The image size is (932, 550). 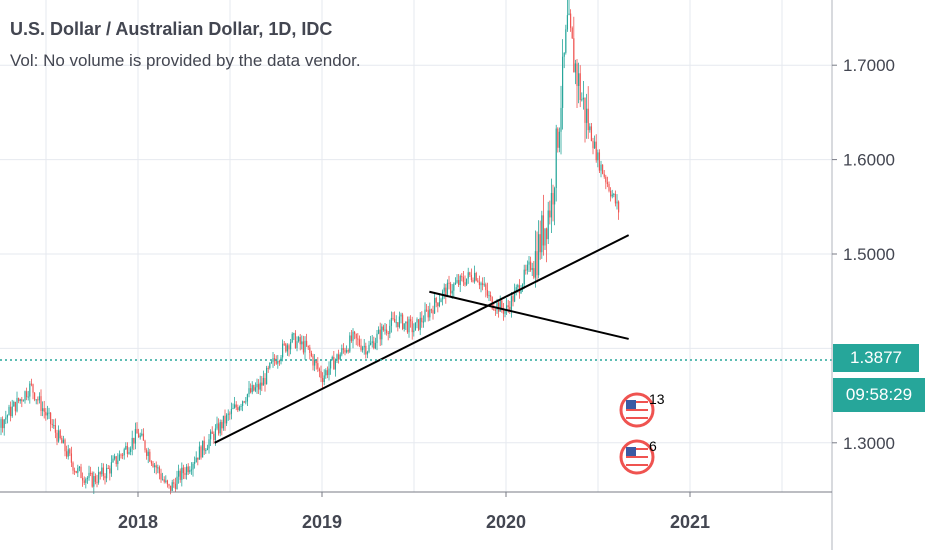 I want to click on y-tick-label: 1.7000, so click(x=869, y=65).